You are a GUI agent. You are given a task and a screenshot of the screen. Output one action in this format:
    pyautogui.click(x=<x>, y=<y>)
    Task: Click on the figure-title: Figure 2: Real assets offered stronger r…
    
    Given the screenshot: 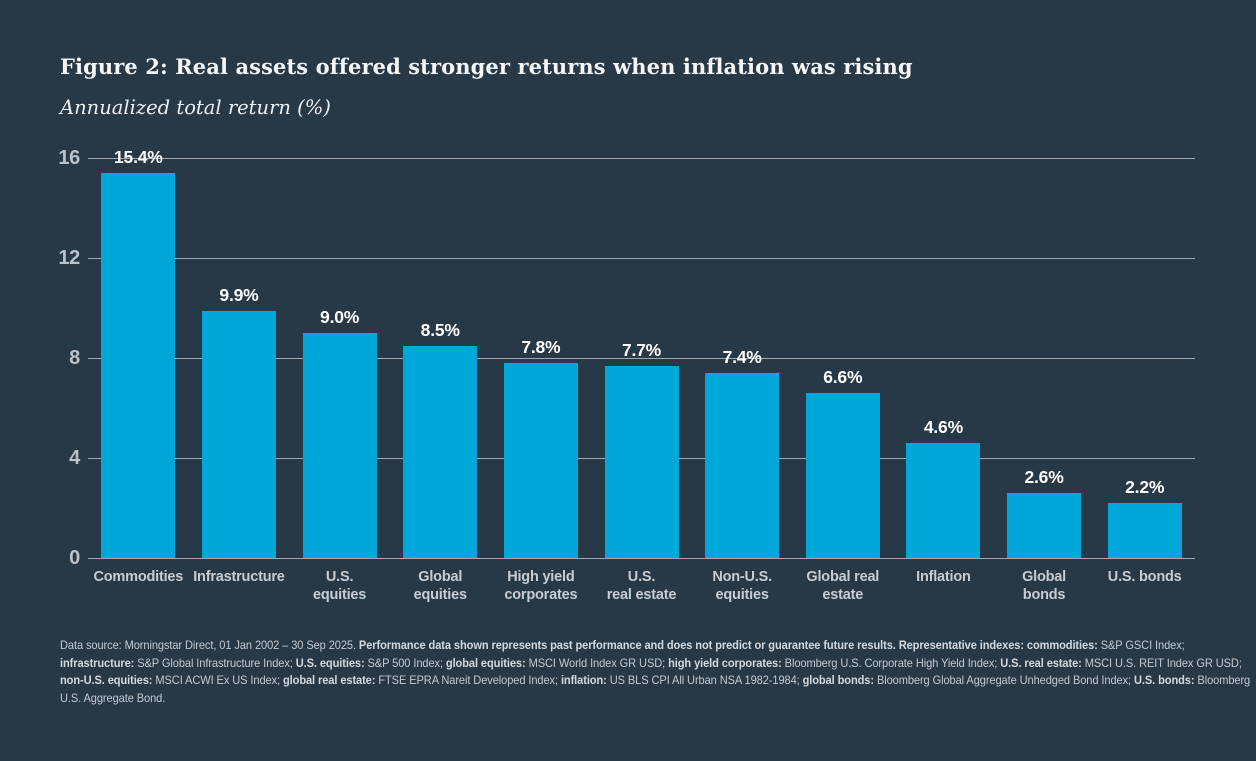 What is the action you would take?
    pyautogui.click(x=486, y=66)
    